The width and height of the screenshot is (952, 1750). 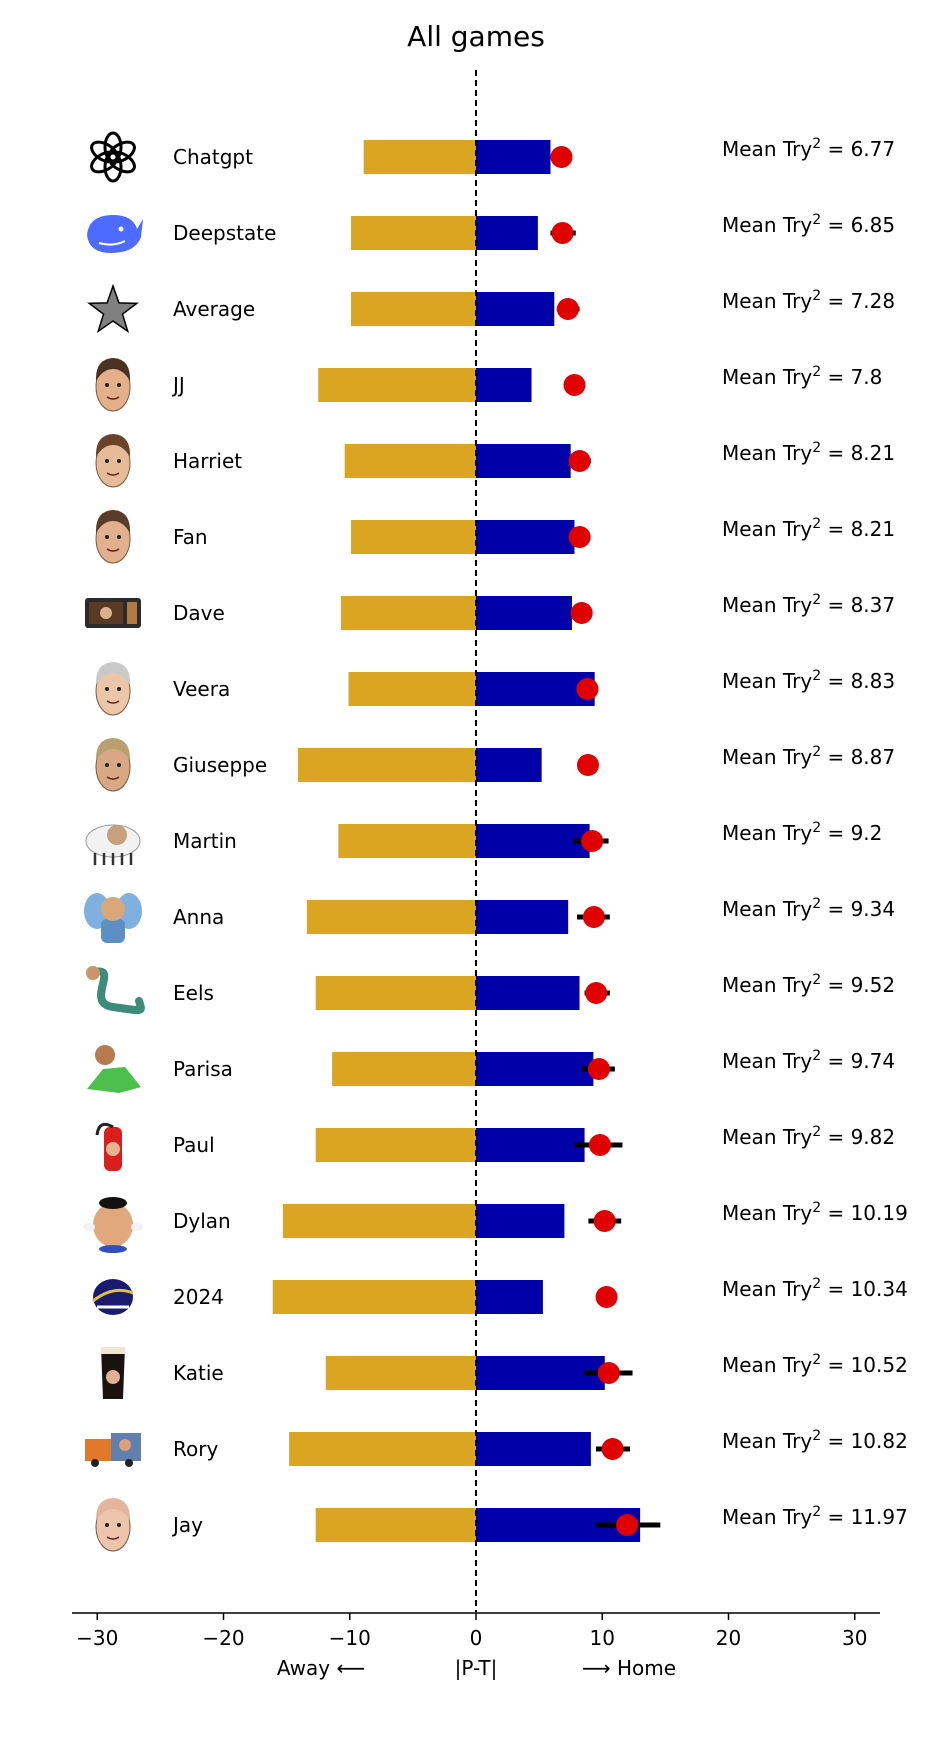 I want to click on x-label-home: ⟶ Home, so click(x=629, y=1668).